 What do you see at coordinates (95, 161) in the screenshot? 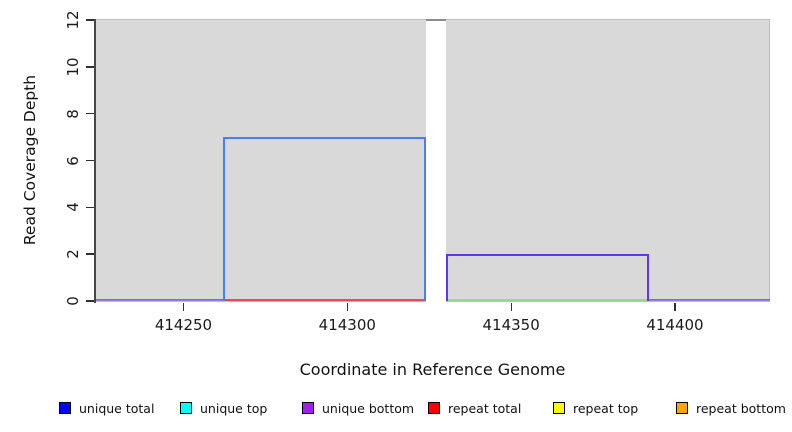
I see `y-axis-line` at bounding box center [95, 161].